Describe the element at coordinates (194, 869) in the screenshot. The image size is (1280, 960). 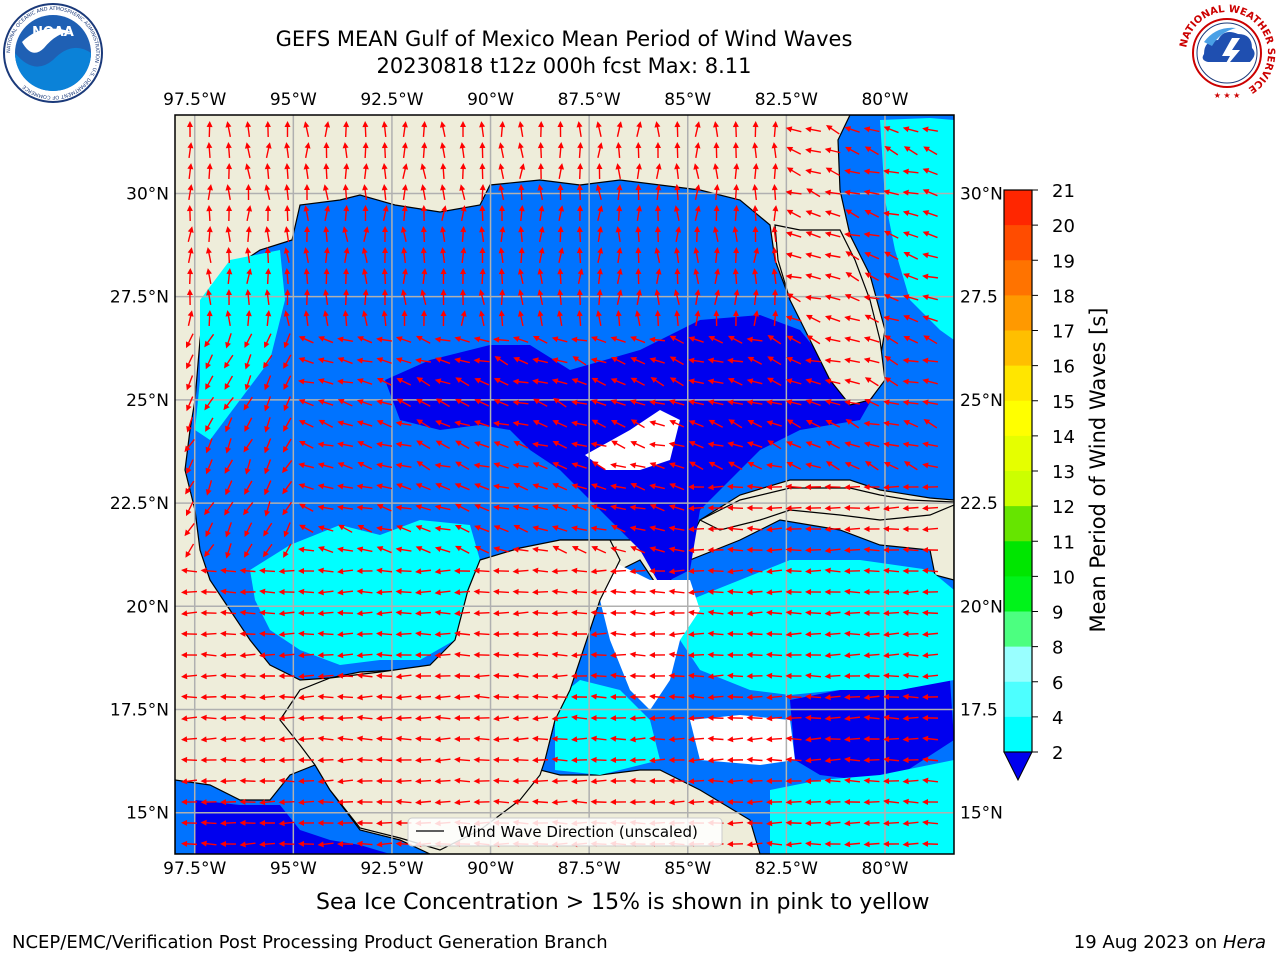
I see `lon-label-bottom: 97.5°W` at that location.